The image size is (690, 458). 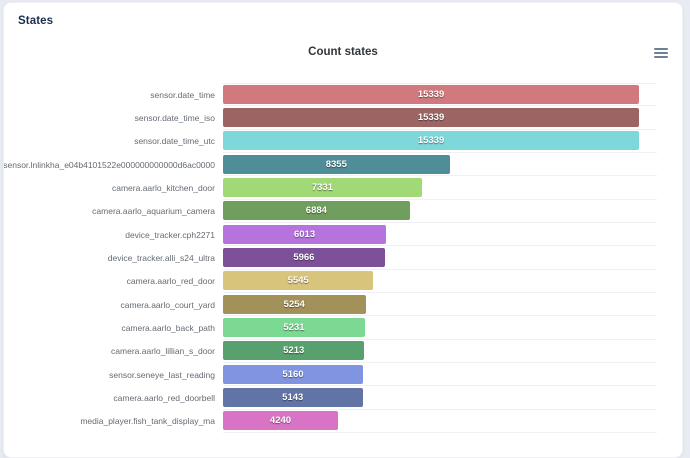 I want to click on chart-row: camera.aarlo_lillian_s_door 5213, so click(x=343, y=352).